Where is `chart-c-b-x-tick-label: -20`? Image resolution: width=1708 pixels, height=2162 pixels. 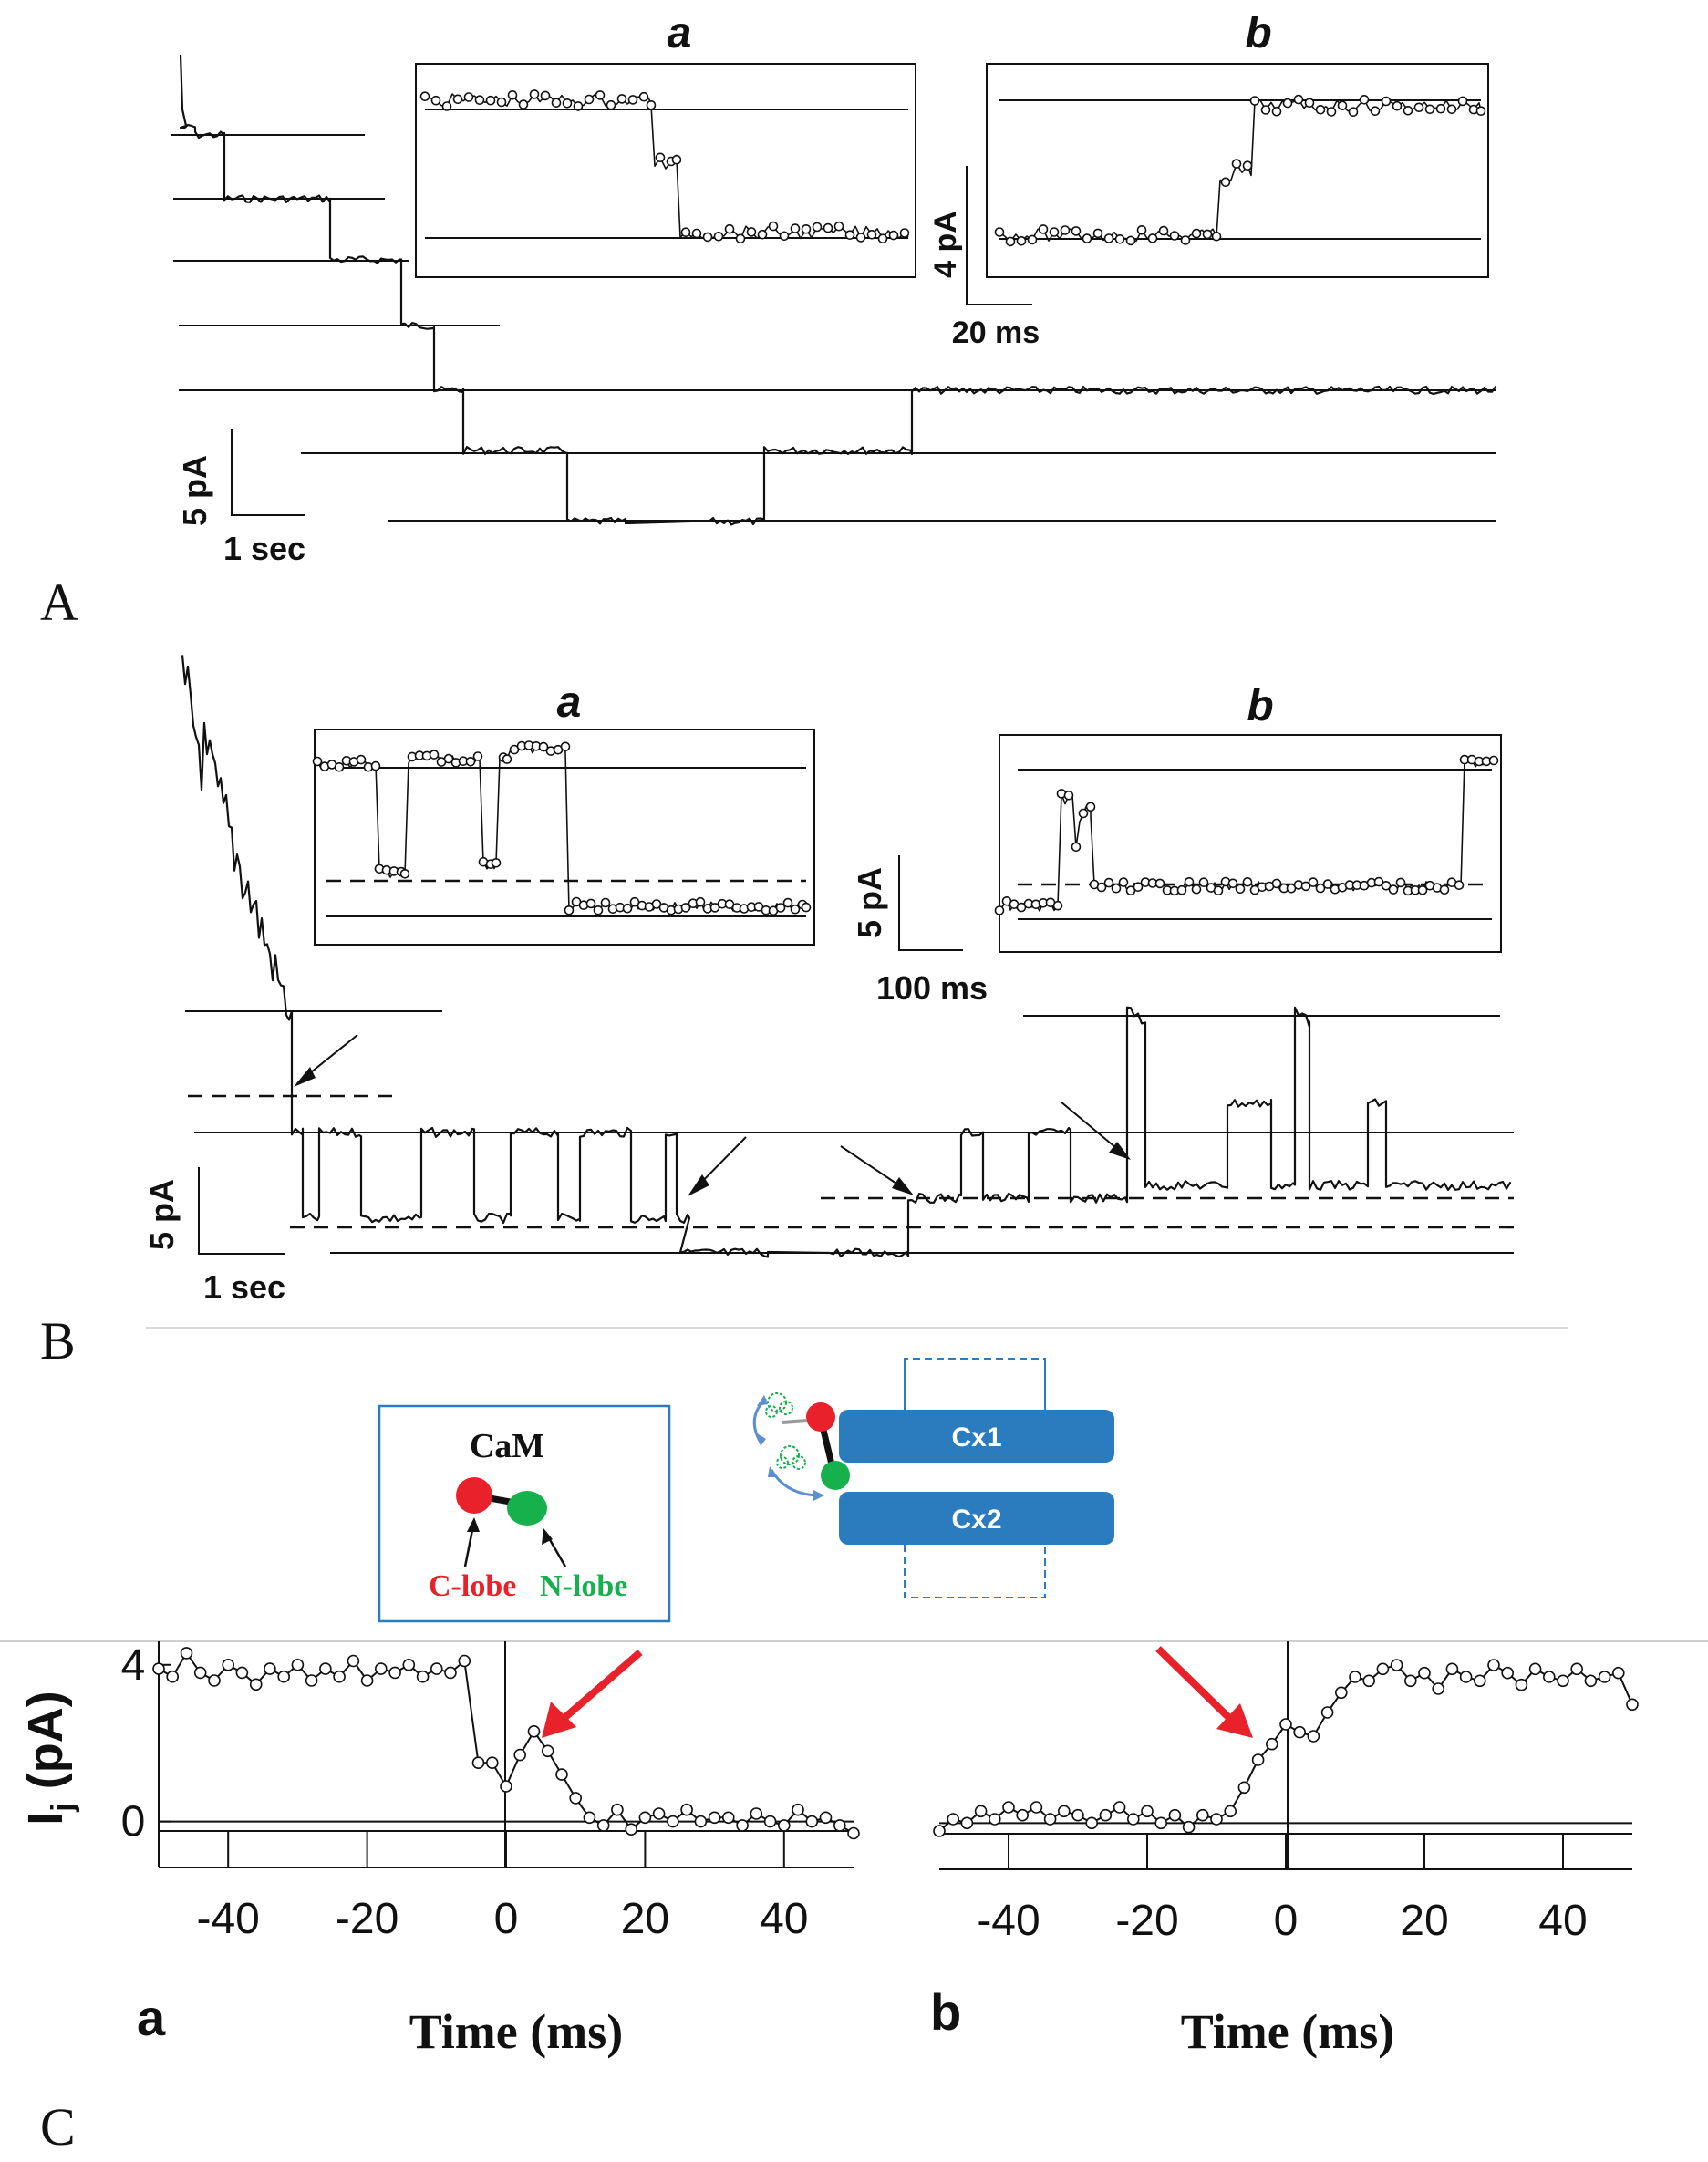
chart-c-b-x-tick-label: -20 is located at coordinates (1146, 1921).